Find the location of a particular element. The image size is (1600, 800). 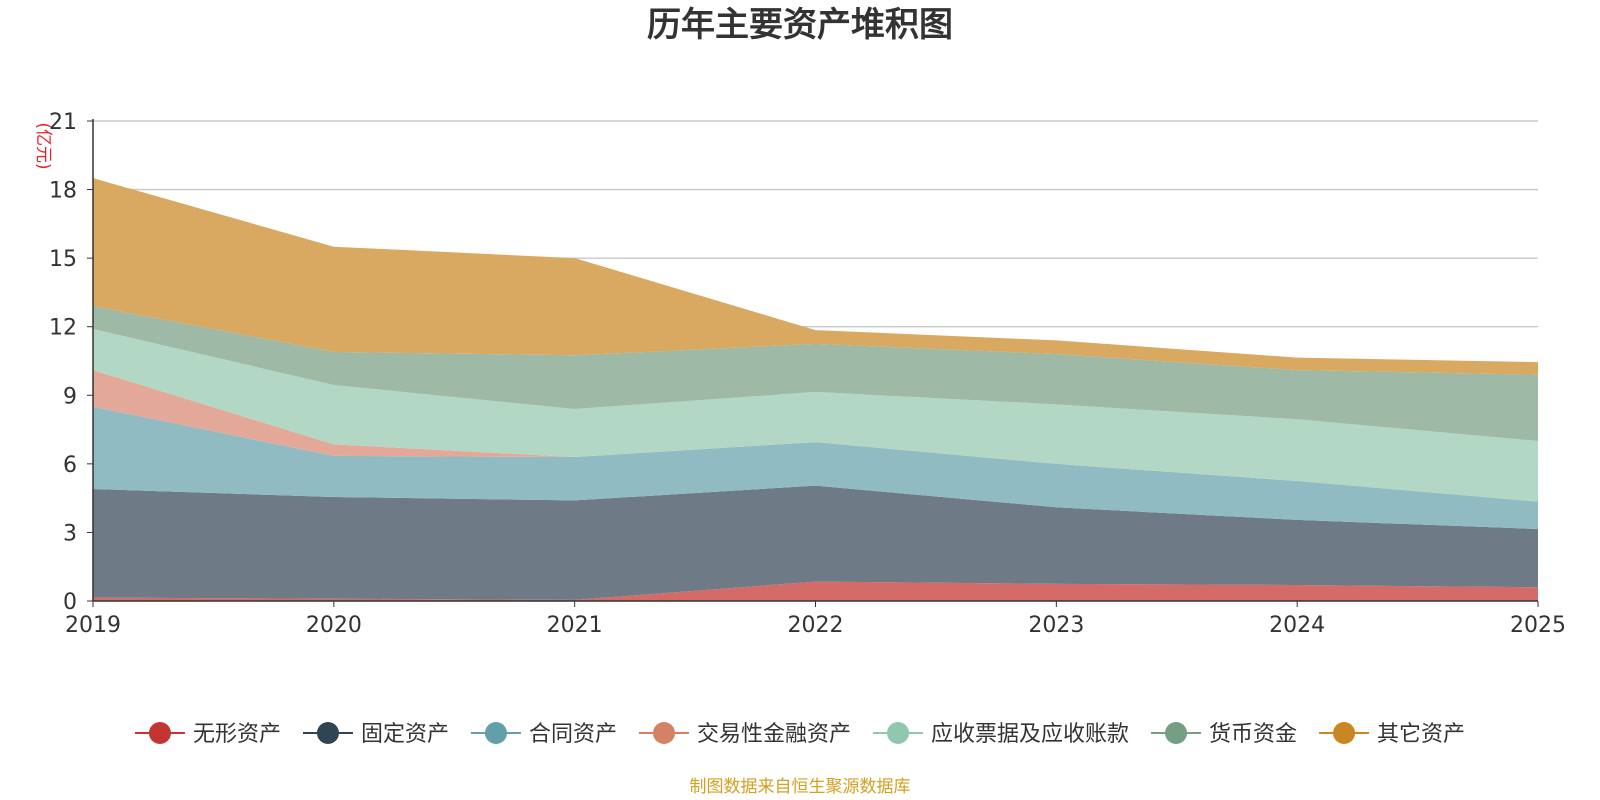

legend-item: 货币资金 is located at coordinates (1224, 734).